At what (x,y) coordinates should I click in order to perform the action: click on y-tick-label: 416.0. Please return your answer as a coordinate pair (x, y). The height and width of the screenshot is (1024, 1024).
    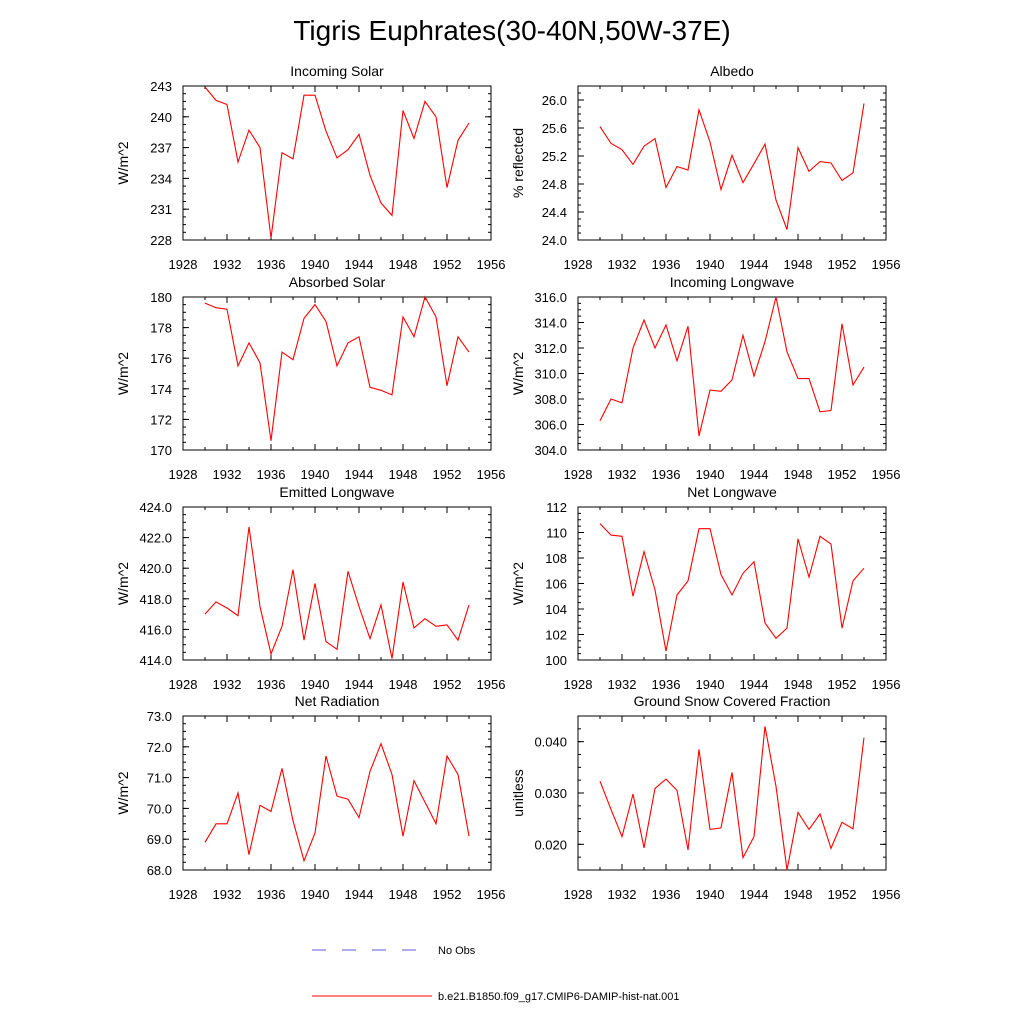
    Looking at the image, I should click on (155, 629).